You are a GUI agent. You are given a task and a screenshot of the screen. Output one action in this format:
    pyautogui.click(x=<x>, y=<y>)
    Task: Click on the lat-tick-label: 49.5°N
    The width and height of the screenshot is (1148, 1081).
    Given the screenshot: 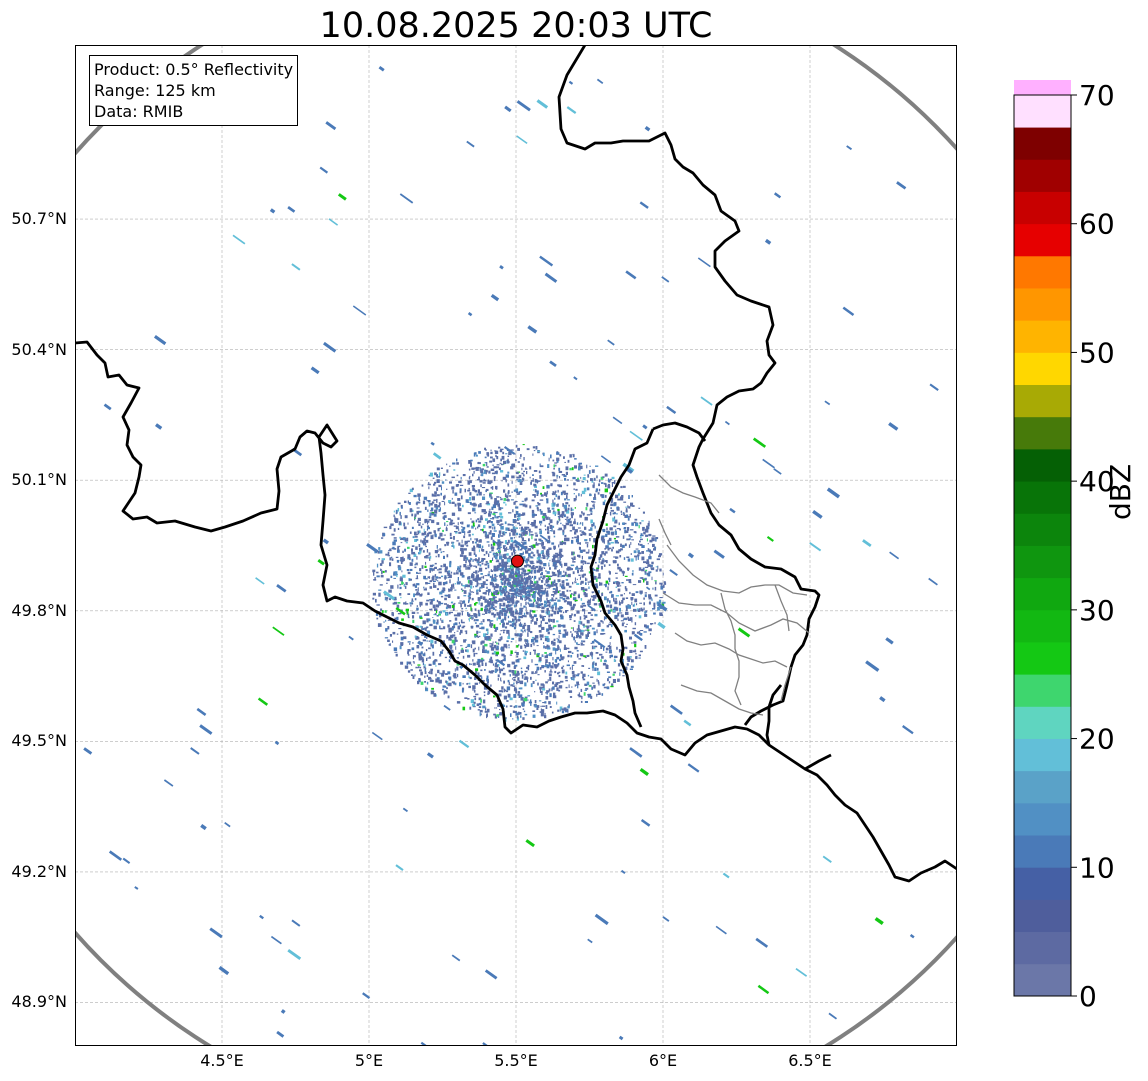 What is the action you would take?
    pyautogui.click(x=39, y=741)
    